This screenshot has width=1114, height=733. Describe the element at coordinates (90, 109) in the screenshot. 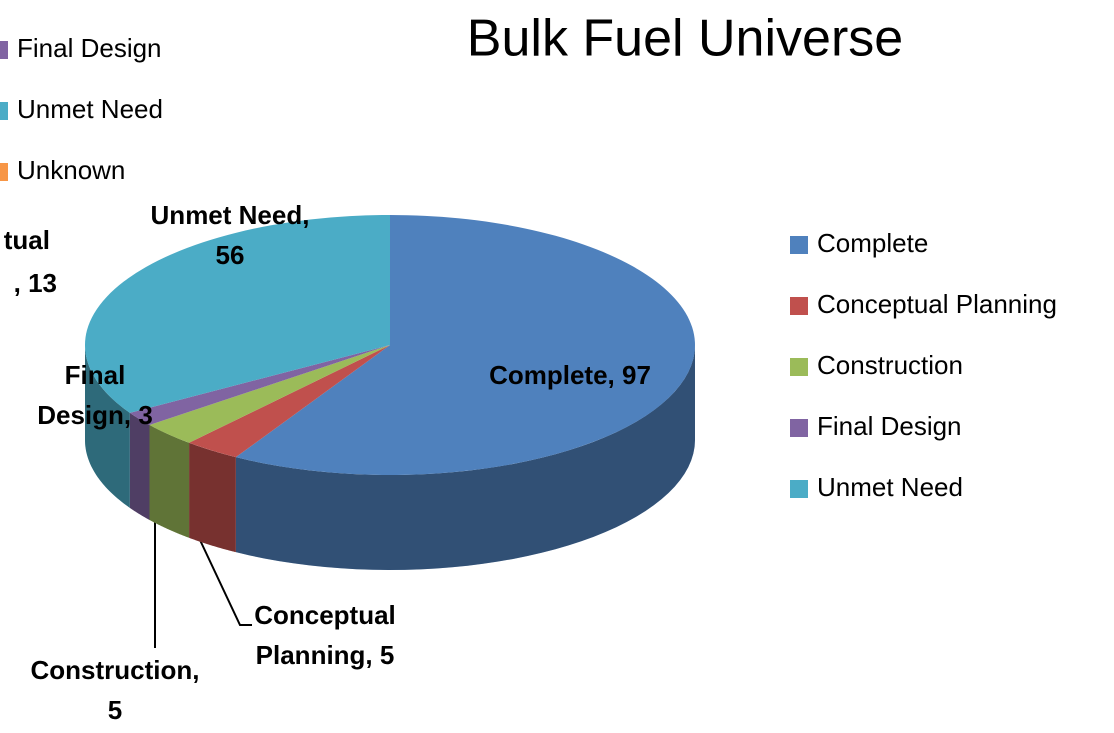

I see `overlay-legend-label: Unmet Need` at that location.